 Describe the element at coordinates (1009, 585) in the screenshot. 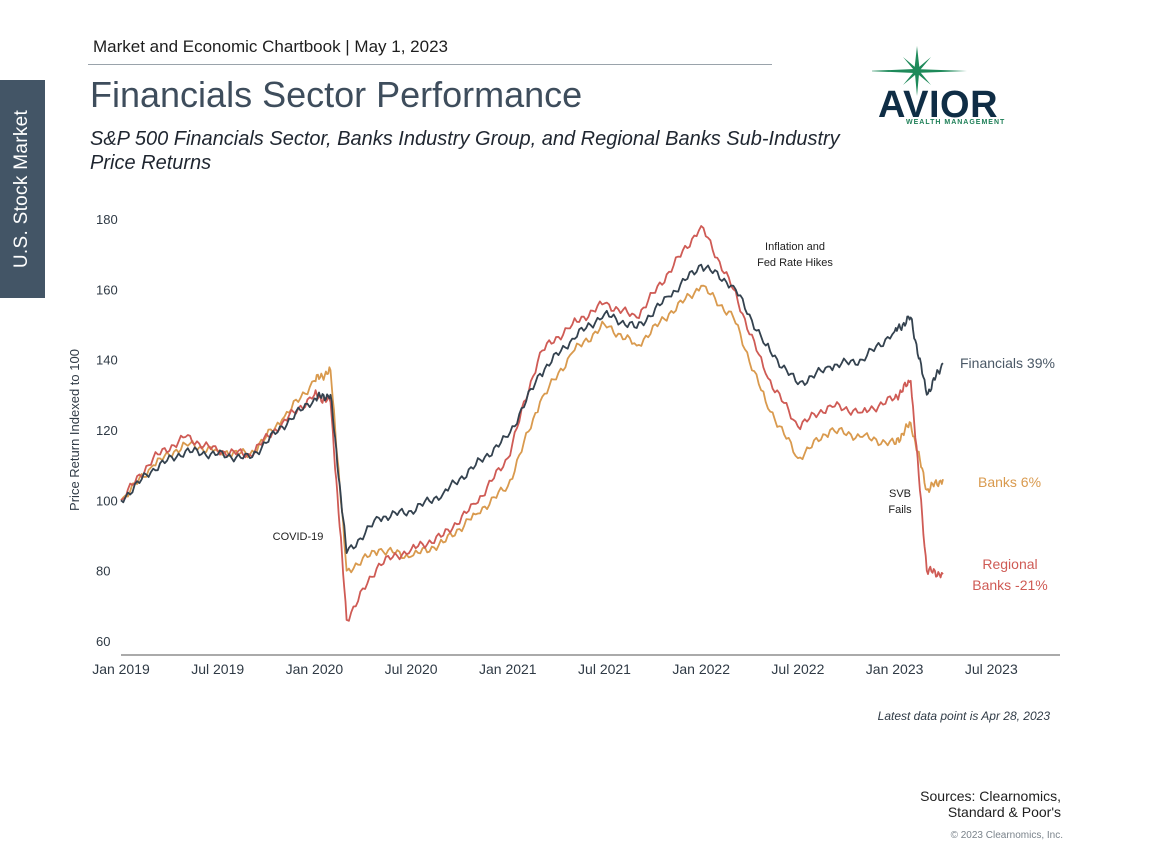

I see `series-label-regional-line2: Banks -21%` at that location.